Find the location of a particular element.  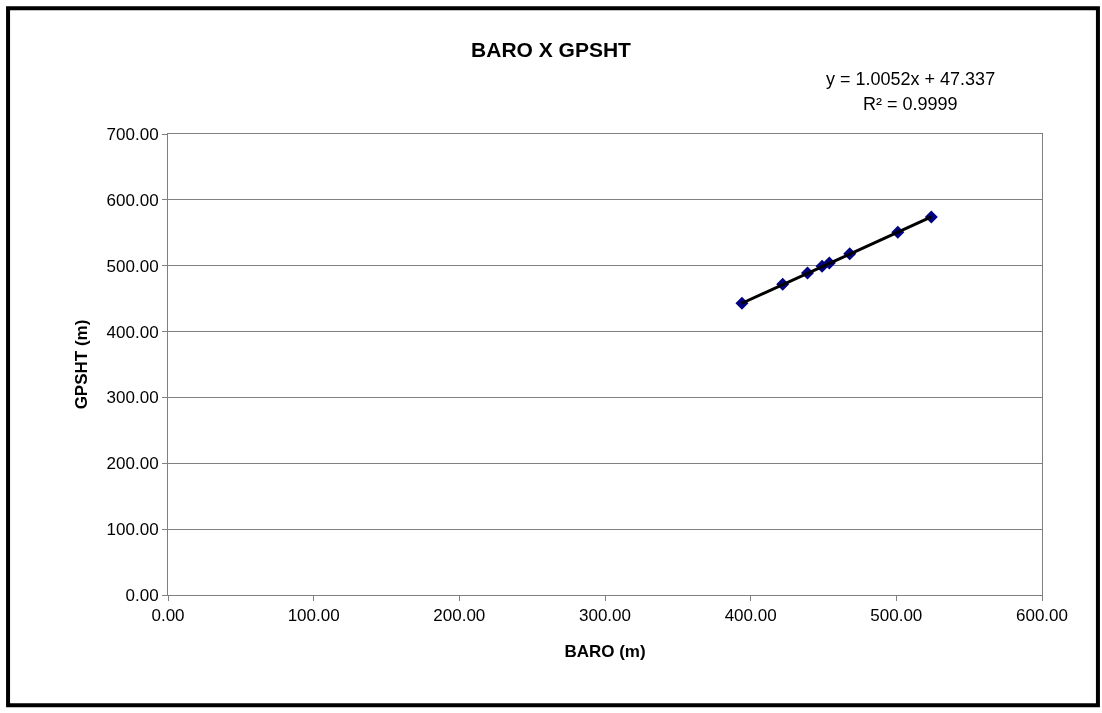

x-axis-title: BARO (m) is located at coordinates (605, 651).